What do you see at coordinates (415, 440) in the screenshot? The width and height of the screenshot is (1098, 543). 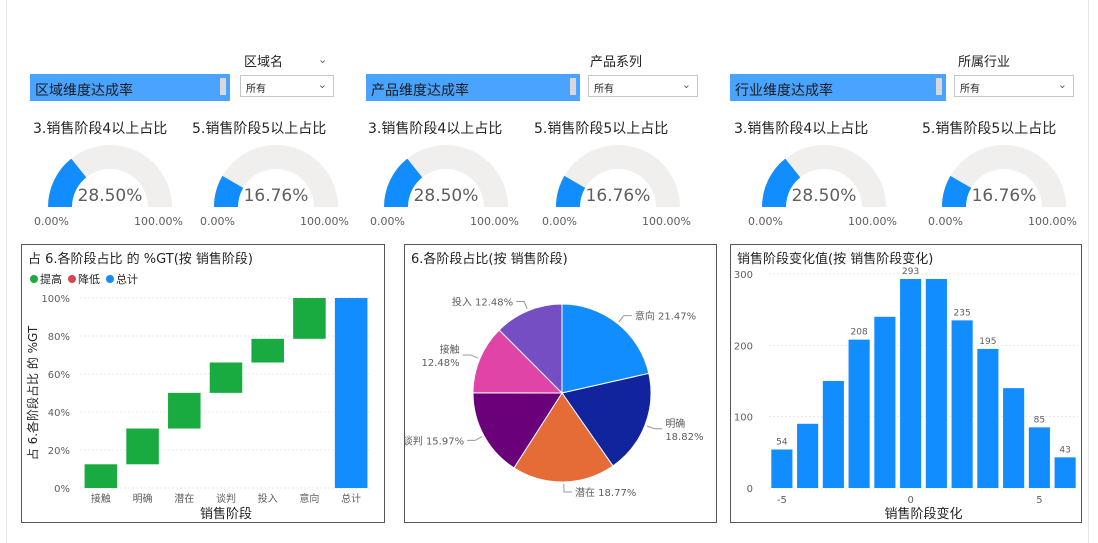 I see `pie-label-name: 谈判` at bounding box center [415, 440].